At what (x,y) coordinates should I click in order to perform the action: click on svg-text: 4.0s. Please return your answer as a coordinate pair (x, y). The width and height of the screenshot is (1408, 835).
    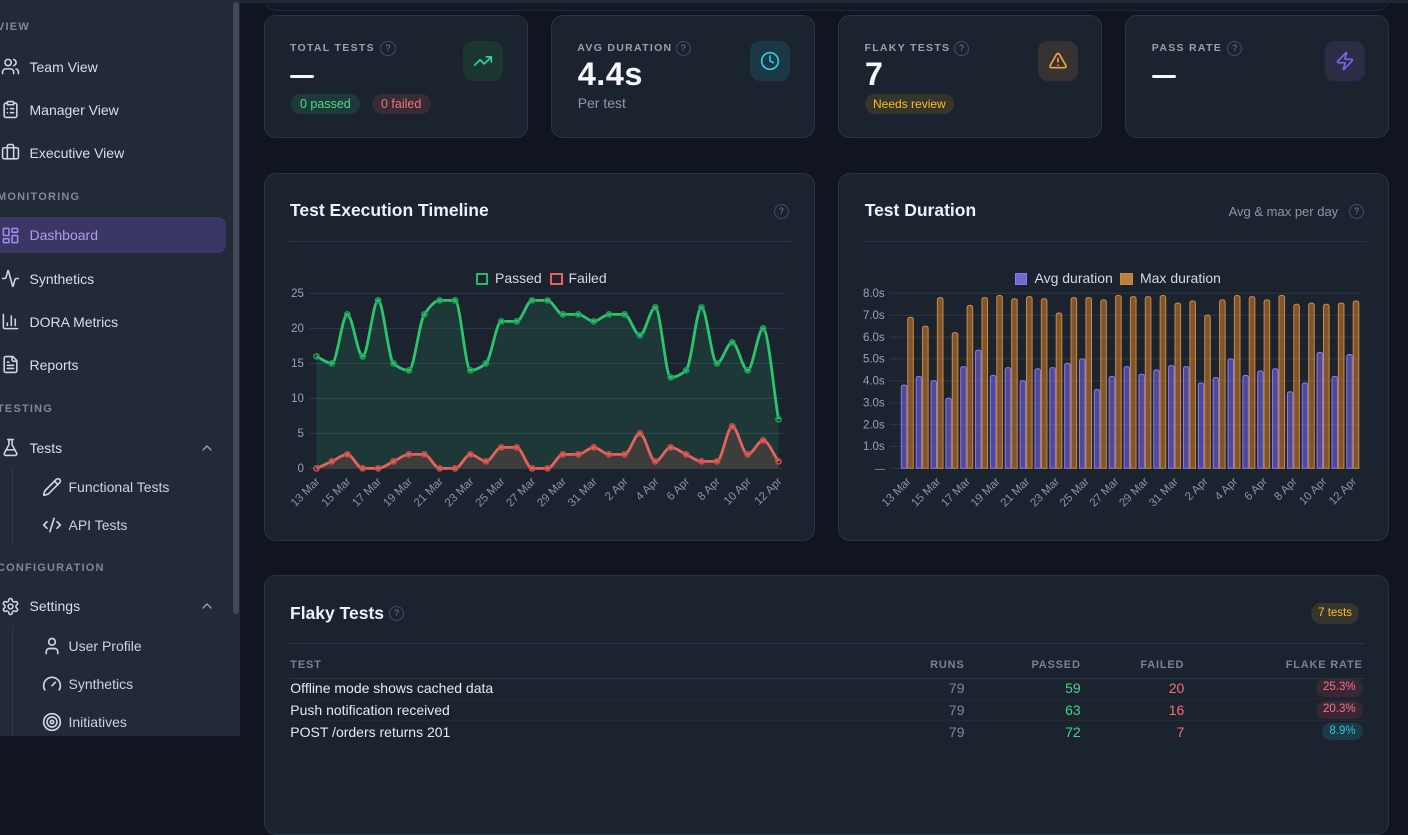
    Looking at the image, I should click on (874, 382).